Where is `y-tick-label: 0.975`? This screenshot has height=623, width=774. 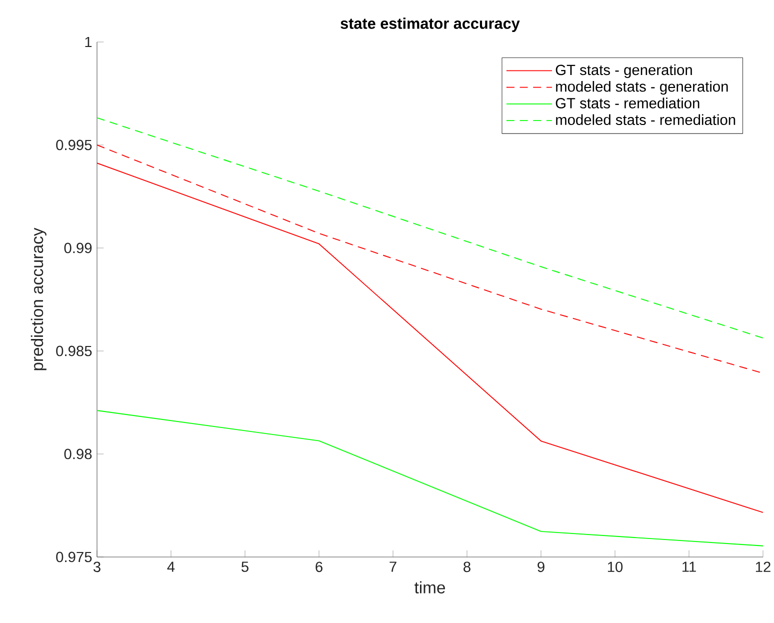 y-tick-label: 0.975 is located at coordinates (74, 557).